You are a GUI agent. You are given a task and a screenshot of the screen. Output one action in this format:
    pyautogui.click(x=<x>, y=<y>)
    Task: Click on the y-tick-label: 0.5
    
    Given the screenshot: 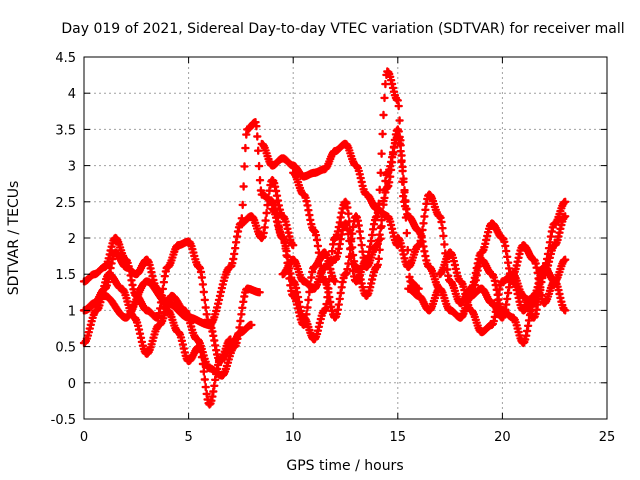 What is the action you would take?
    pyautogui.click(x=65, y=348)
    